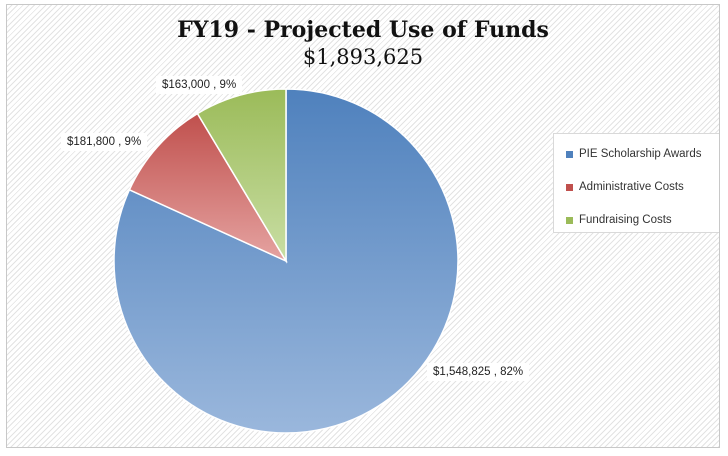 The image size is (728, 456). I want to click on legend-item-scholarship: PIE Scholarship Awards, so click(634, 154).